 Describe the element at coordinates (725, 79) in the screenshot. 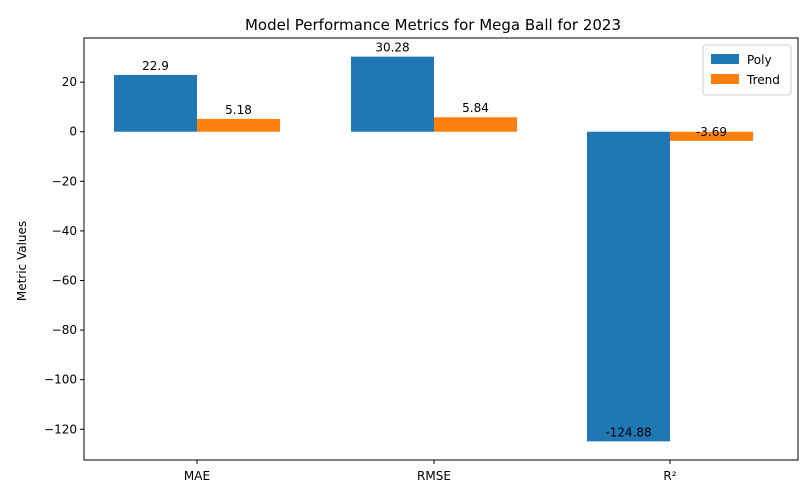

I see `legend-swatch-trend` at that location.